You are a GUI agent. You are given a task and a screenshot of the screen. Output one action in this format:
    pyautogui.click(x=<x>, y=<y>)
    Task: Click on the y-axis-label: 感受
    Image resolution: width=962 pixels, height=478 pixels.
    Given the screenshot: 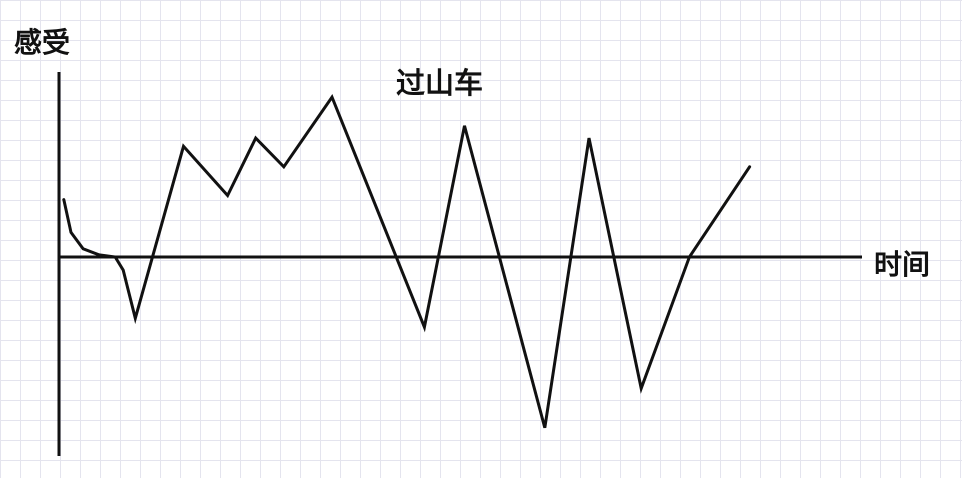 What is the action you would take?
    pyautogui.click(x=42, y=42)
    